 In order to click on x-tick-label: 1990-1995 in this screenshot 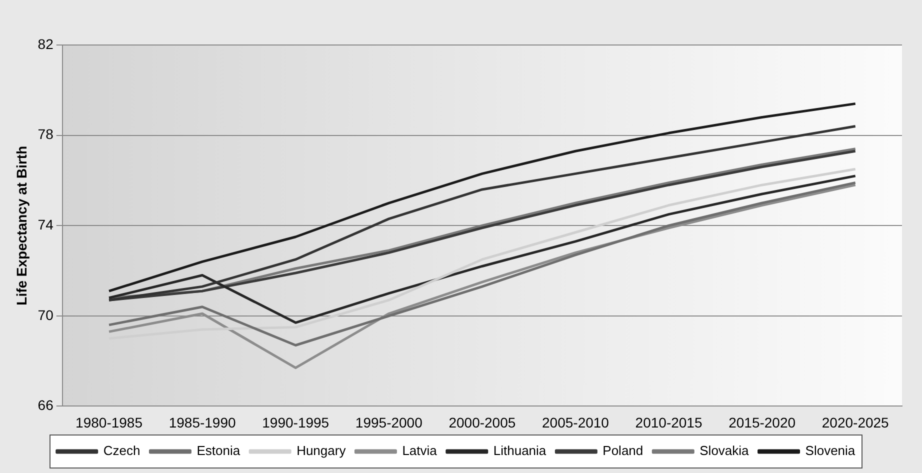, I will do `click(296, 422)`.